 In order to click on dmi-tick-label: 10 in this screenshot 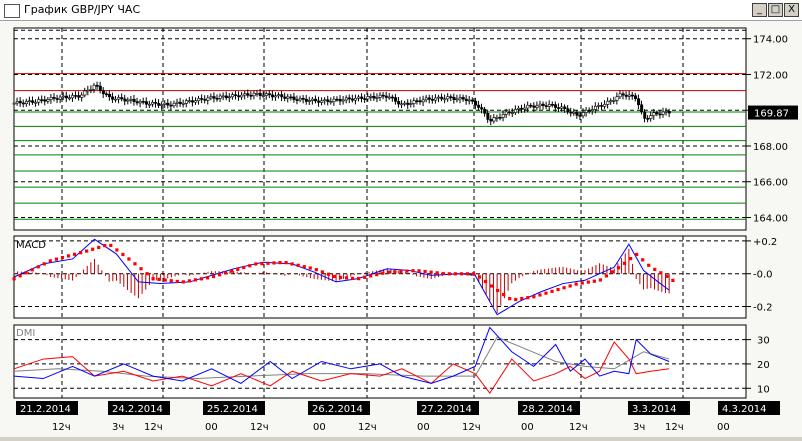, I will do `click(763, 389)`.